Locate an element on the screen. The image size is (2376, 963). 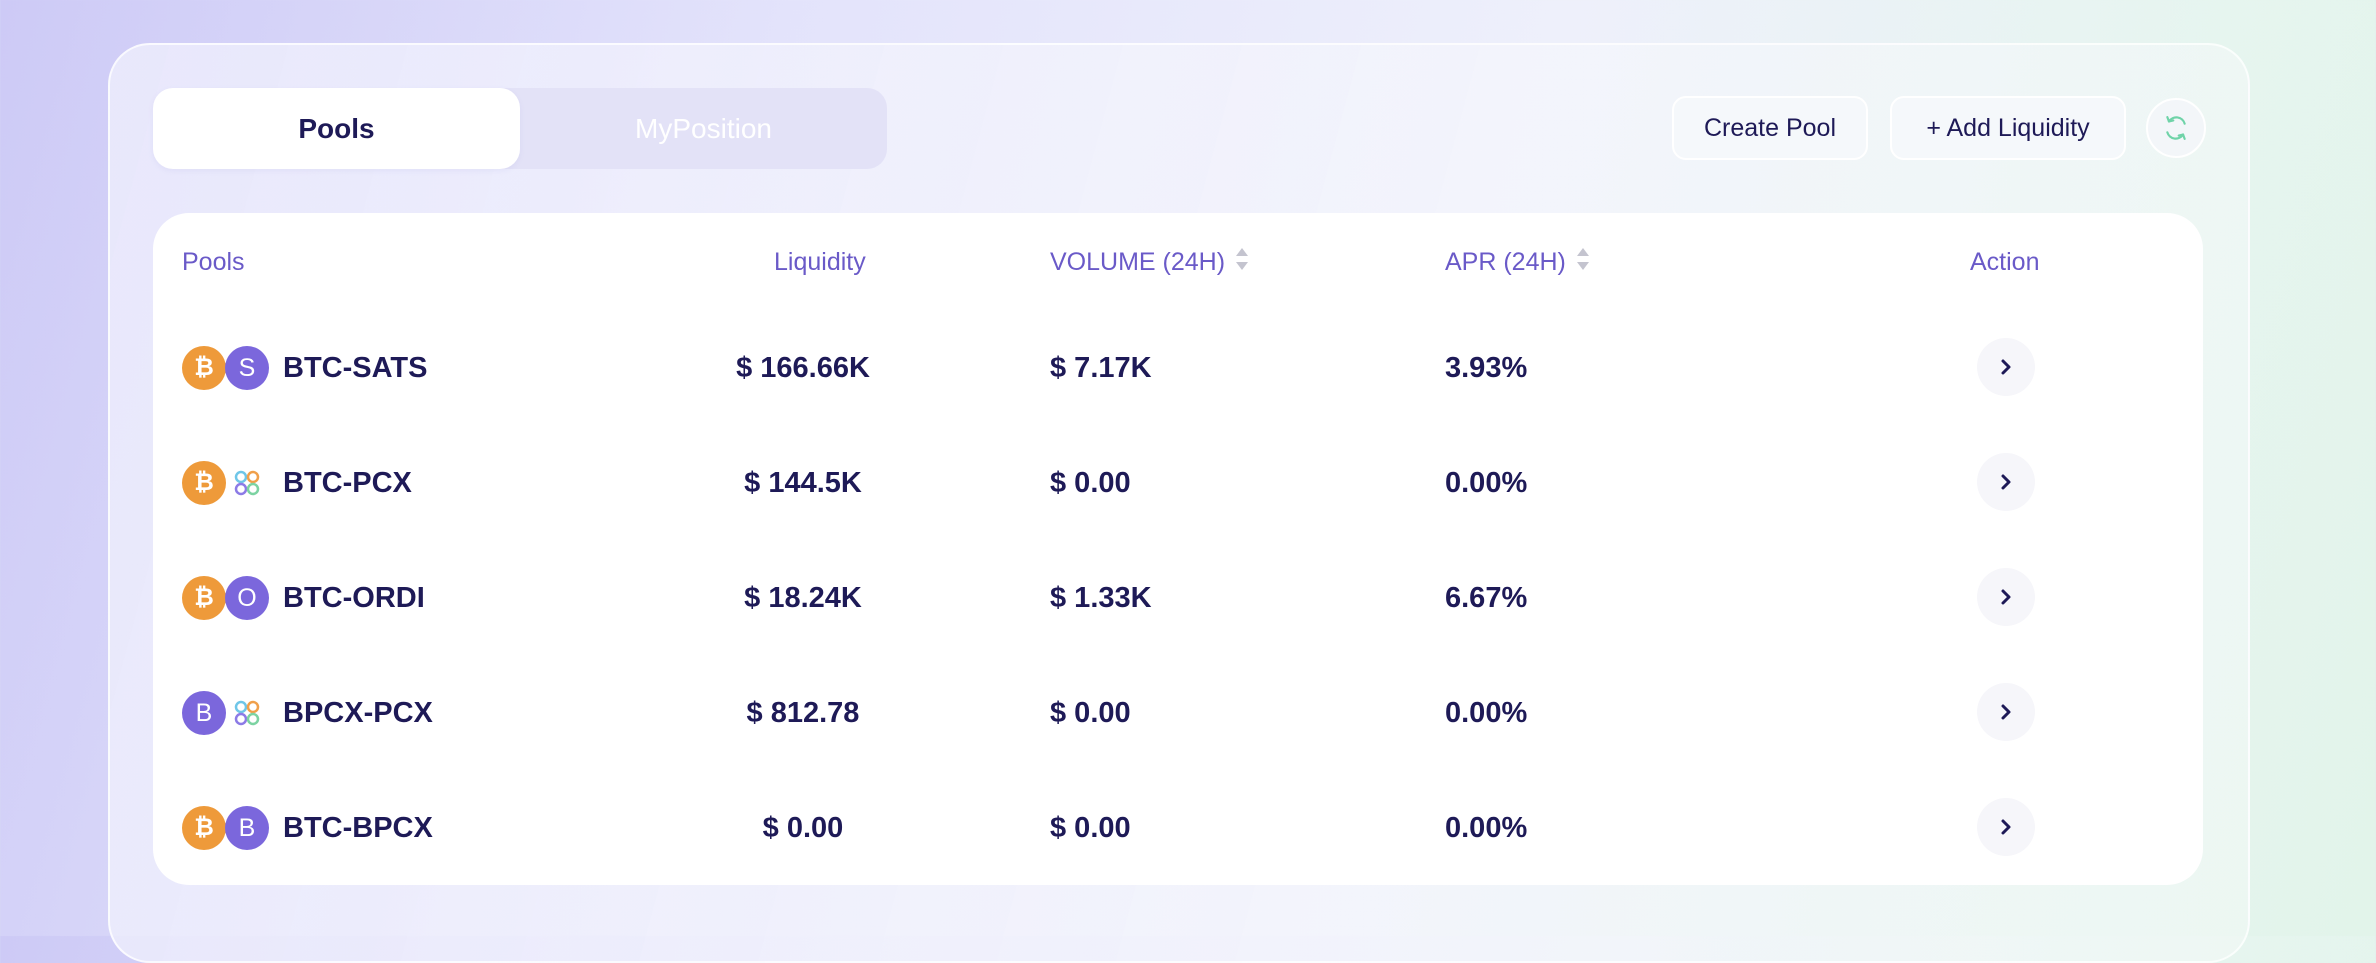
tab-my-position: MyPosition is located at coordinates (703, 128).